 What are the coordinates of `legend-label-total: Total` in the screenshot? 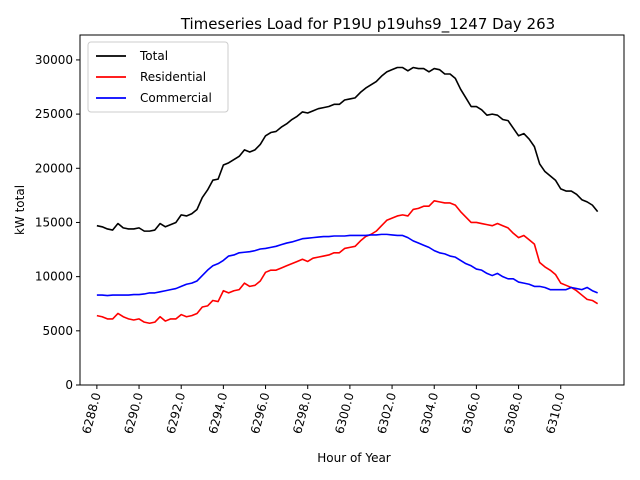 It's located at (153, 56).